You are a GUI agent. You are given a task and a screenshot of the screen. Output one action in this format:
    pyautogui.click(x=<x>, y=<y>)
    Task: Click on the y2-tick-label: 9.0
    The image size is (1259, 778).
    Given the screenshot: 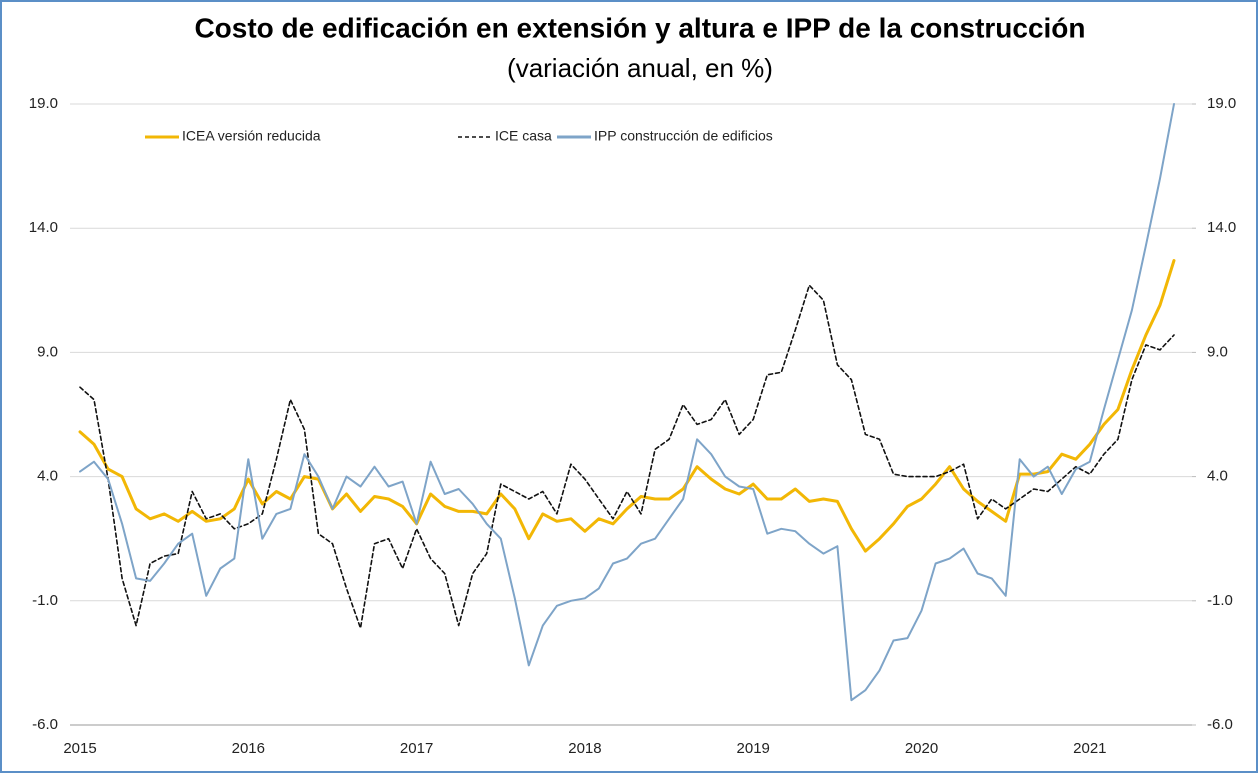 What is the action you would take?
    pyautogui.click(x=1217, y=351)
    